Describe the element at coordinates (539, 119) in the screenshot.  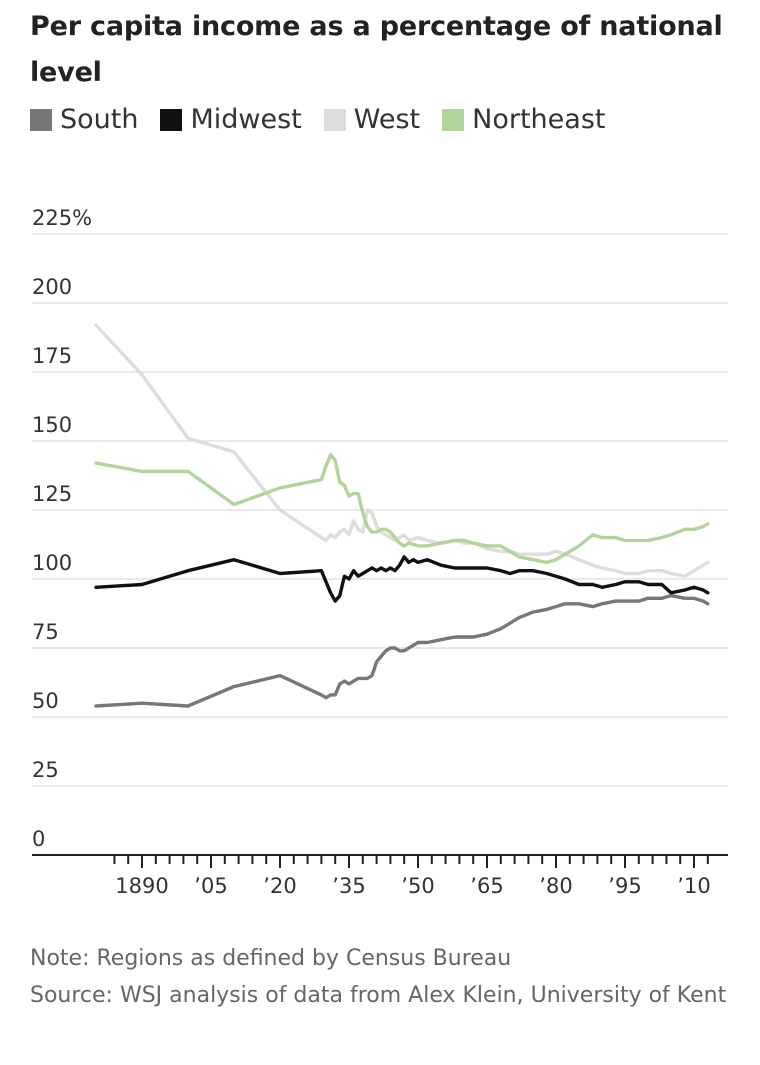
I see `legend-label-northeast: Northeast` at that location.